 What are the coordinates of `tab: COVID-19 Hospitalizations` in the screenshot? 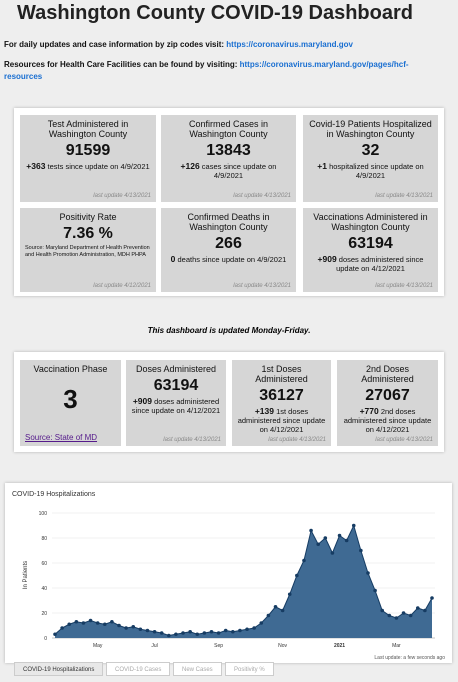 It's located at (59, 669).